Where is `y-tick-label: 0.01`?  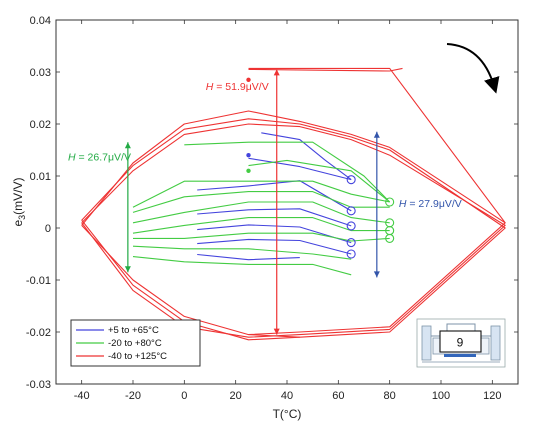 y-tick-label: 0.01 is located at coordinates (40, 177).